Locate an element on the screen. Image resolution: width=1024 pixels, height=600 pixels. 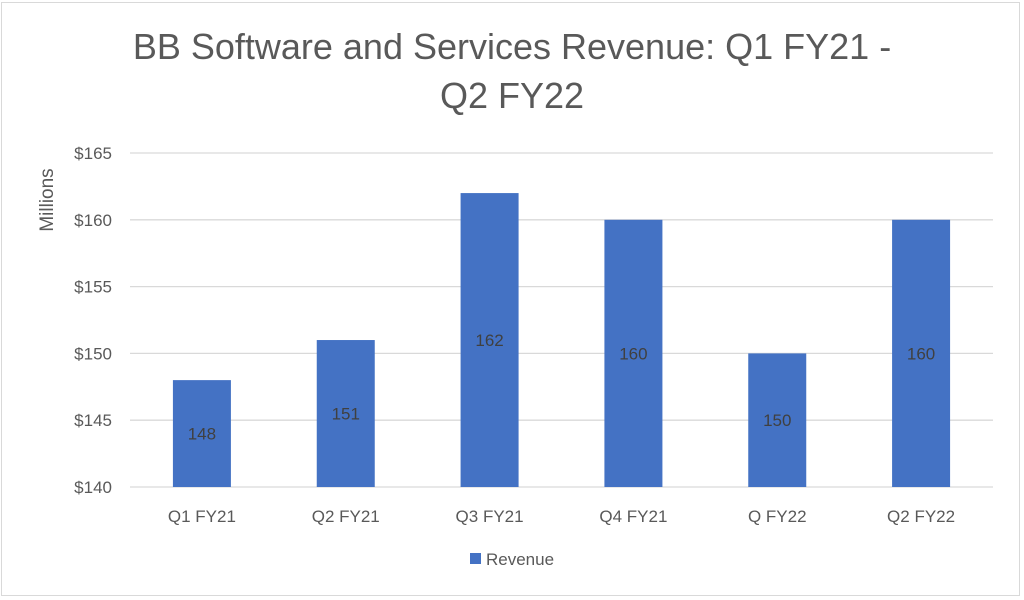
legend-swatch-revenue is located at coordinates (475, 558).